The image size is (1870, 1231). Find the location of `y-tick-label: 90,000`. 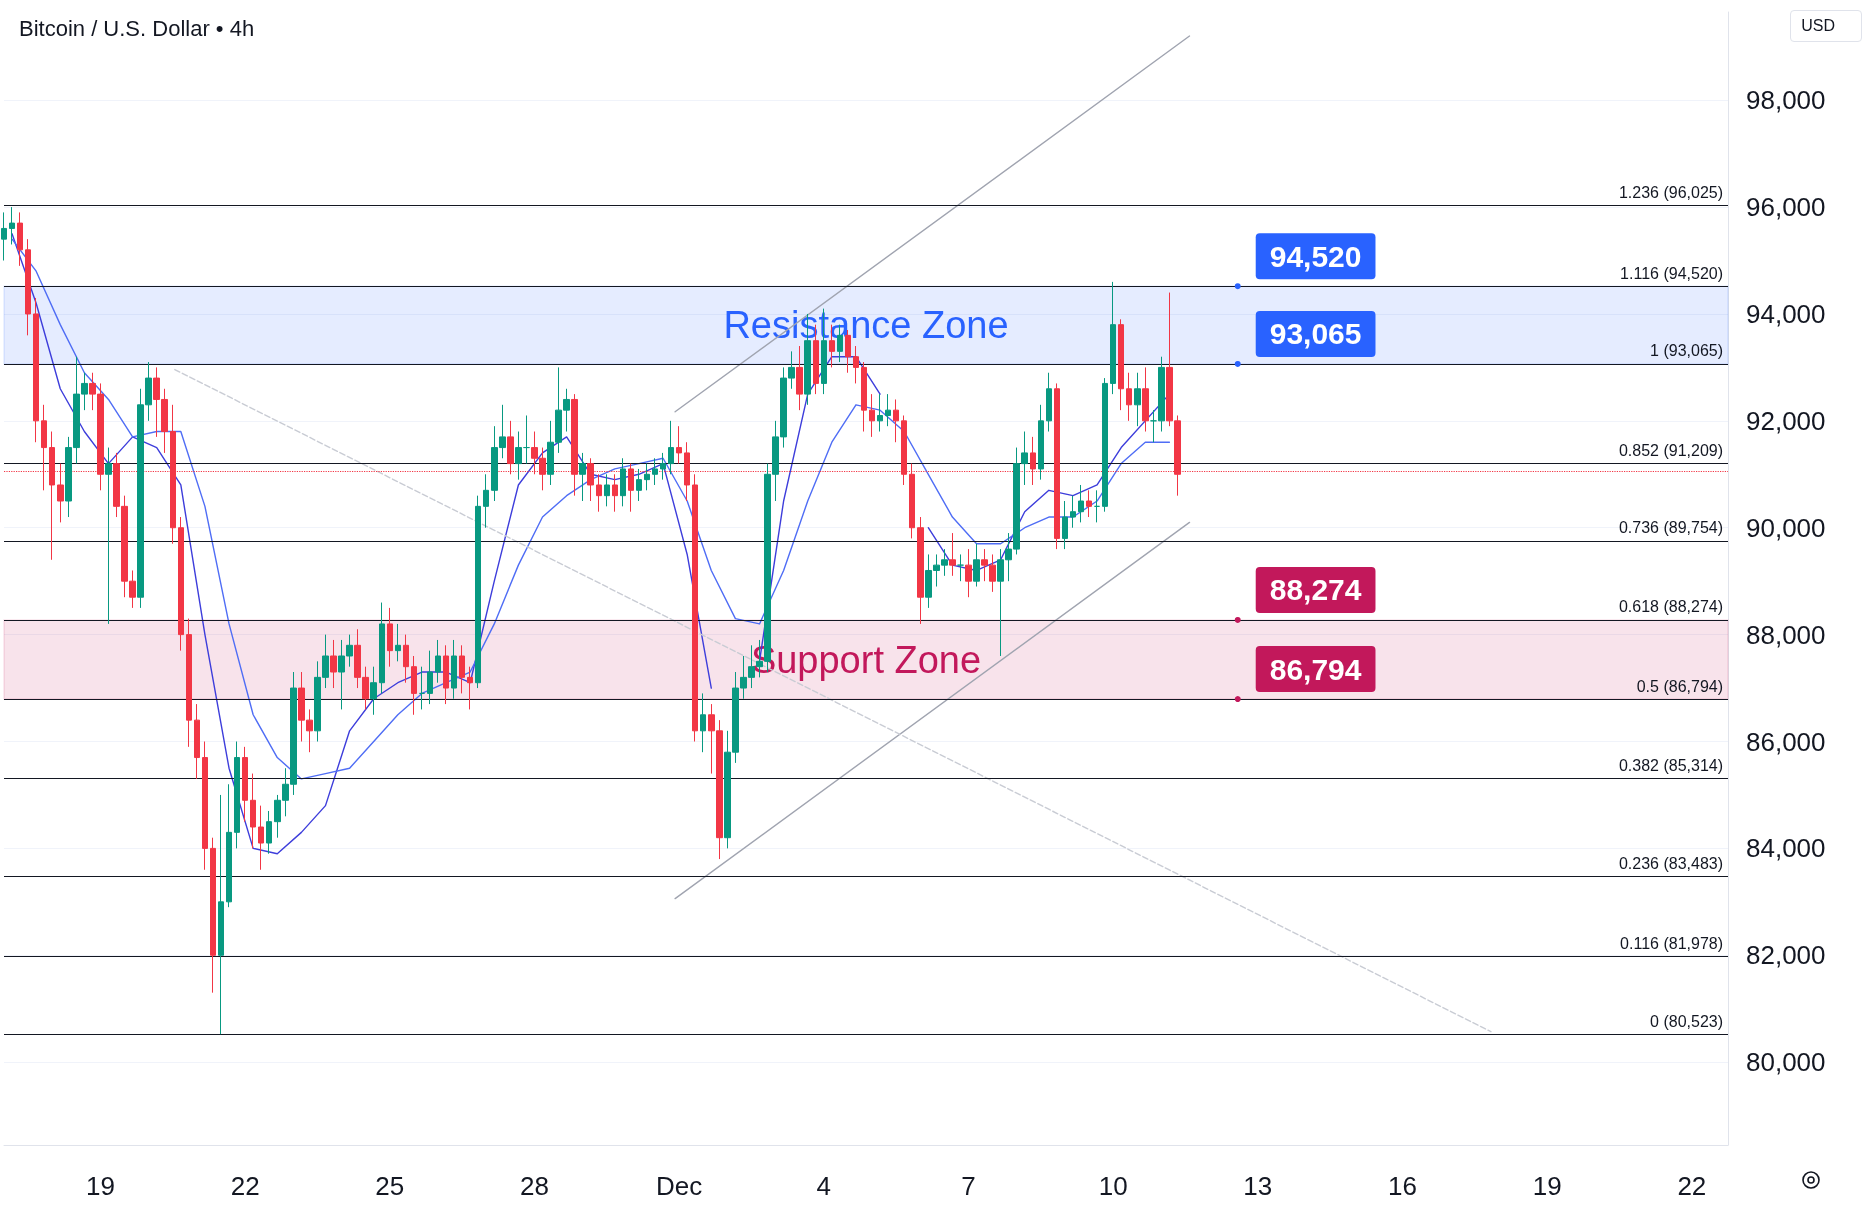

y-tick-label: 90,000 is located at coordinates (1786, 527).